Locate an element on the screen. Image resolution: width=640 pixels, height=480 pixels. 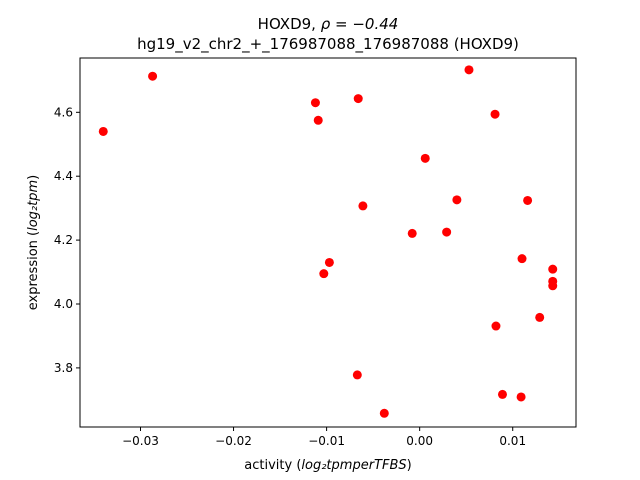
y-tick-label: 4.6 is located at coordinates (63, 112).